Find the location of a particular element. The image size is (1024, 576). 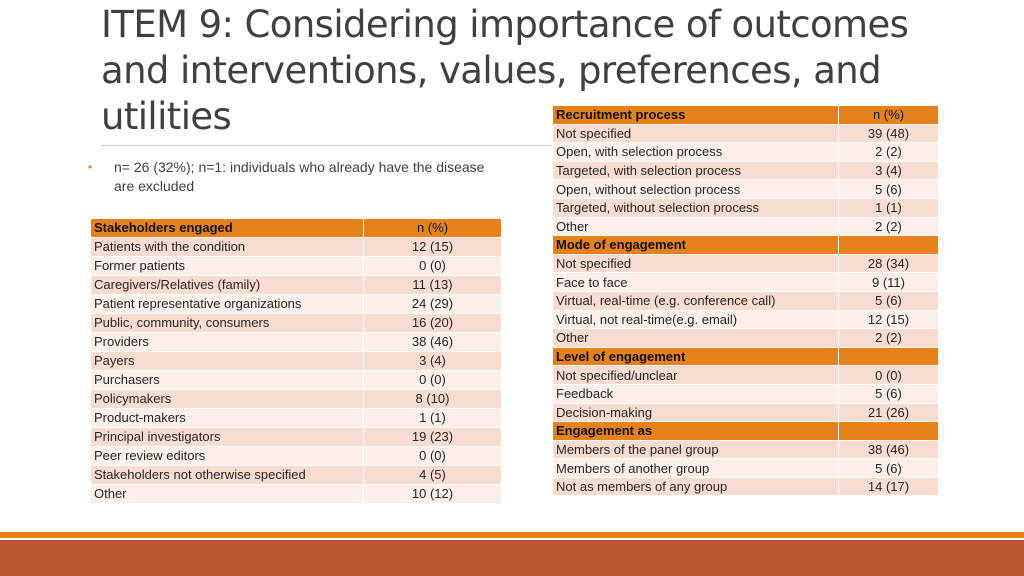

table-row: Not specified 28 (34) is located at coordinates (745, 263).